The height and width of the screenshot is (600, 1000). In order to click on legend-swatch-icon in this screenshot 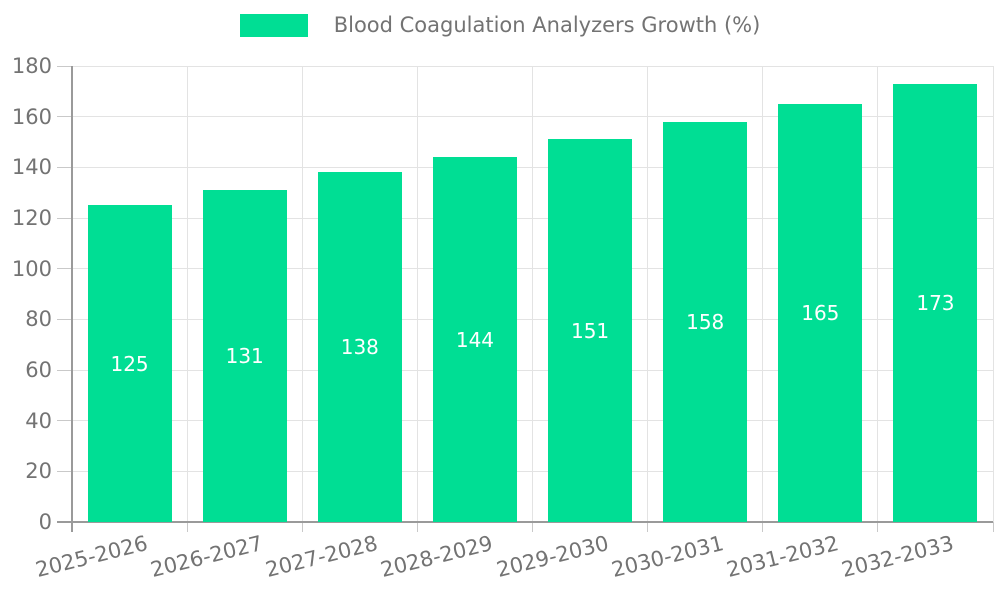, I will do `click(273, 25)`.